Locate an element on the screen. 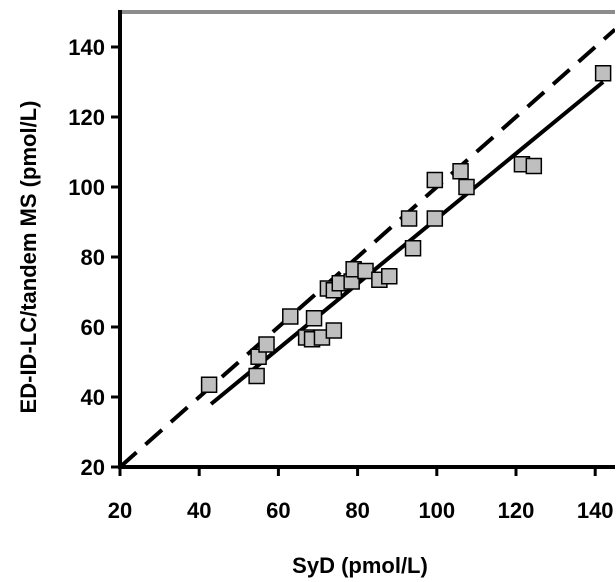  x-tick-label: 140 is located at coordinates (595, 510).